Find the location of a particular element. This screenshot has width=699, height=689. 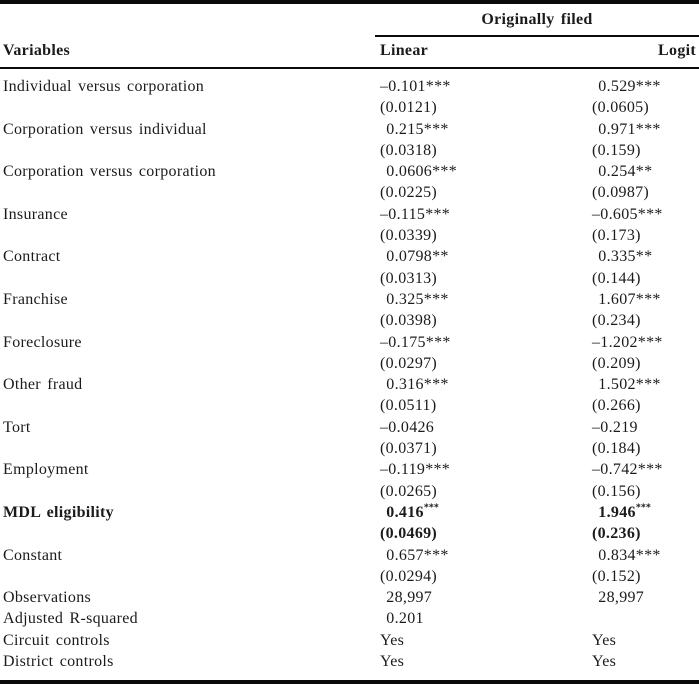

coefficient-value: 0.325*** is located at coordinates (414, 299).